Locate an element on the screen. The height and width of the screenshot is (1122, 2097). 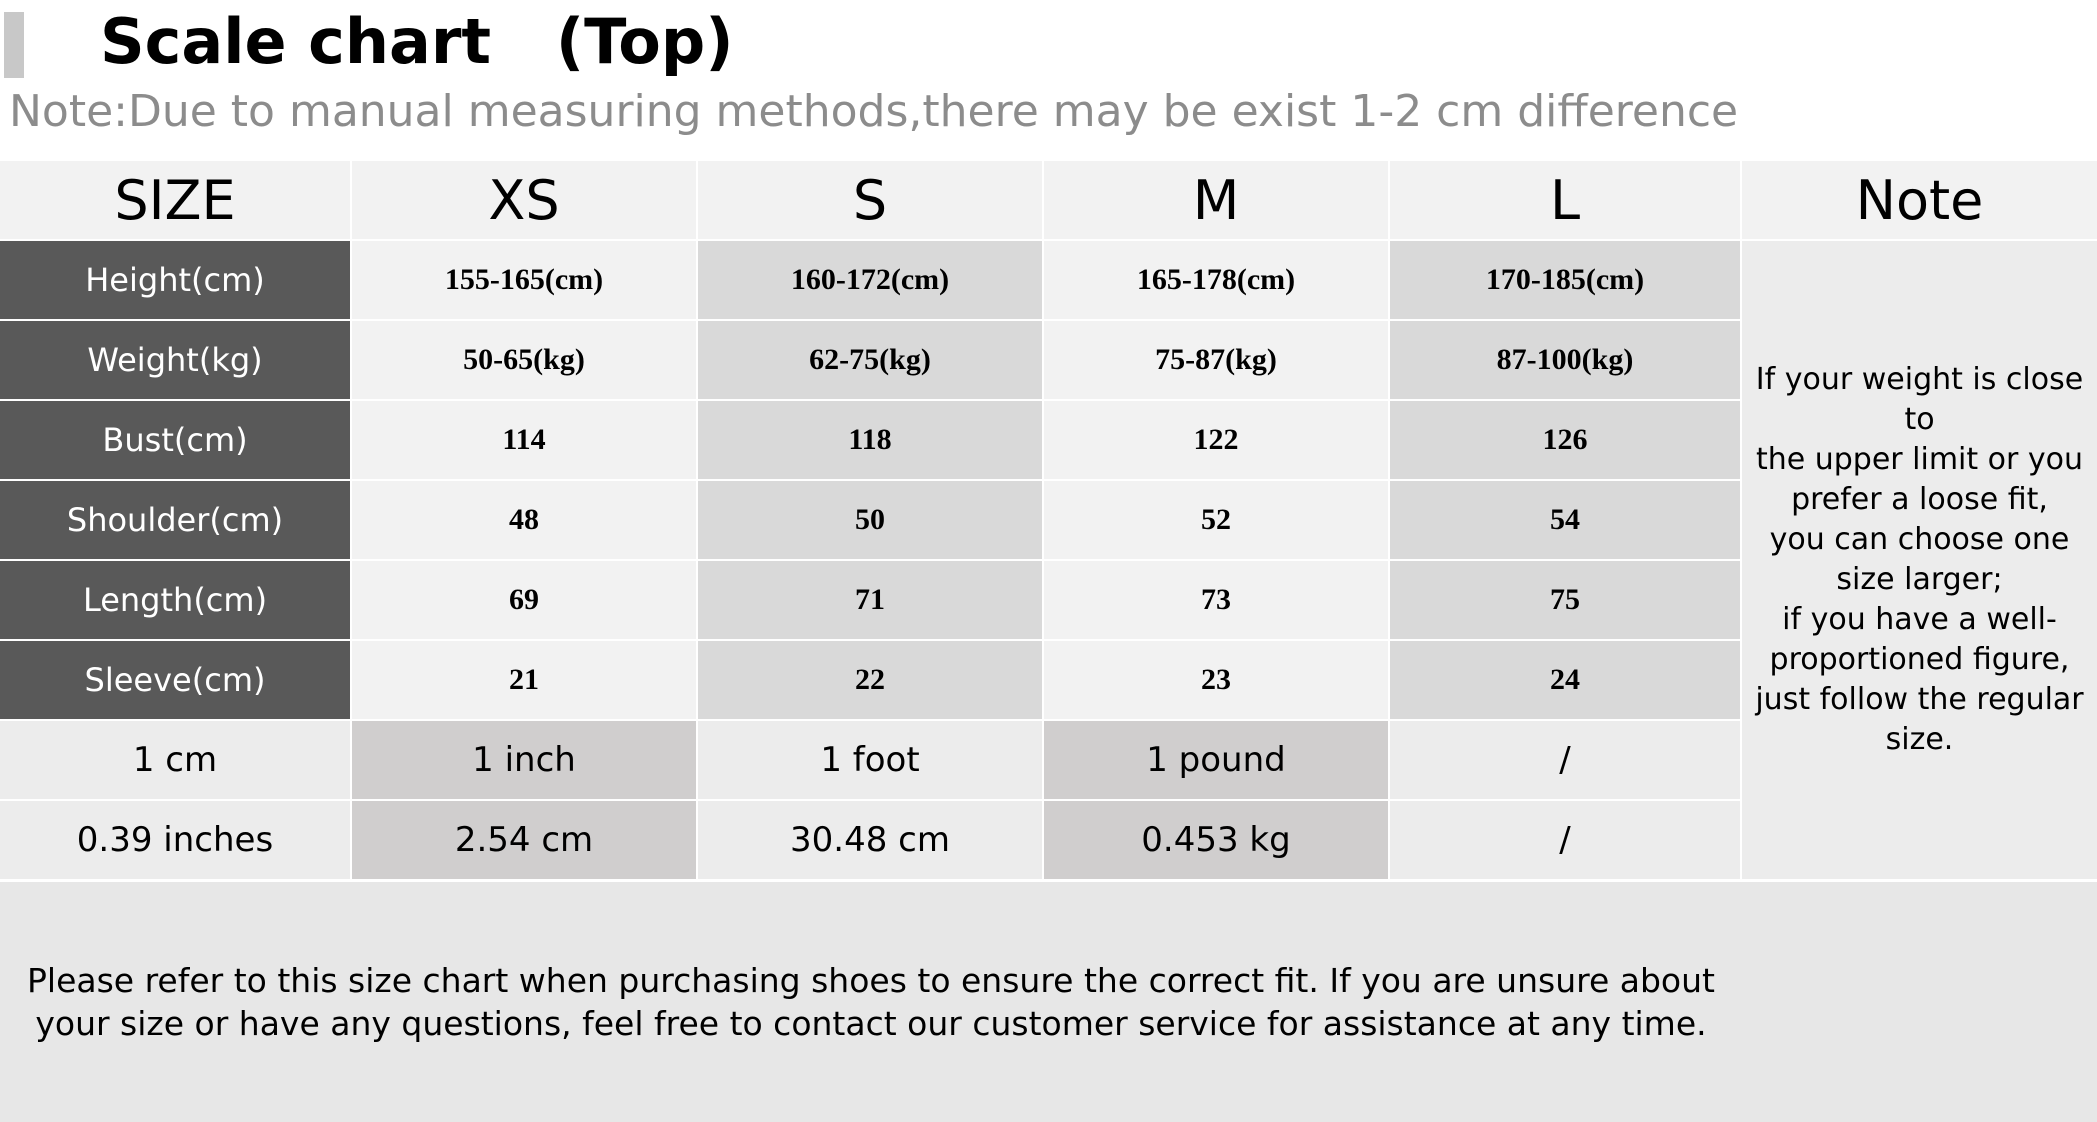
conv-cm: 1 cm is located at coordinates (176, 761).